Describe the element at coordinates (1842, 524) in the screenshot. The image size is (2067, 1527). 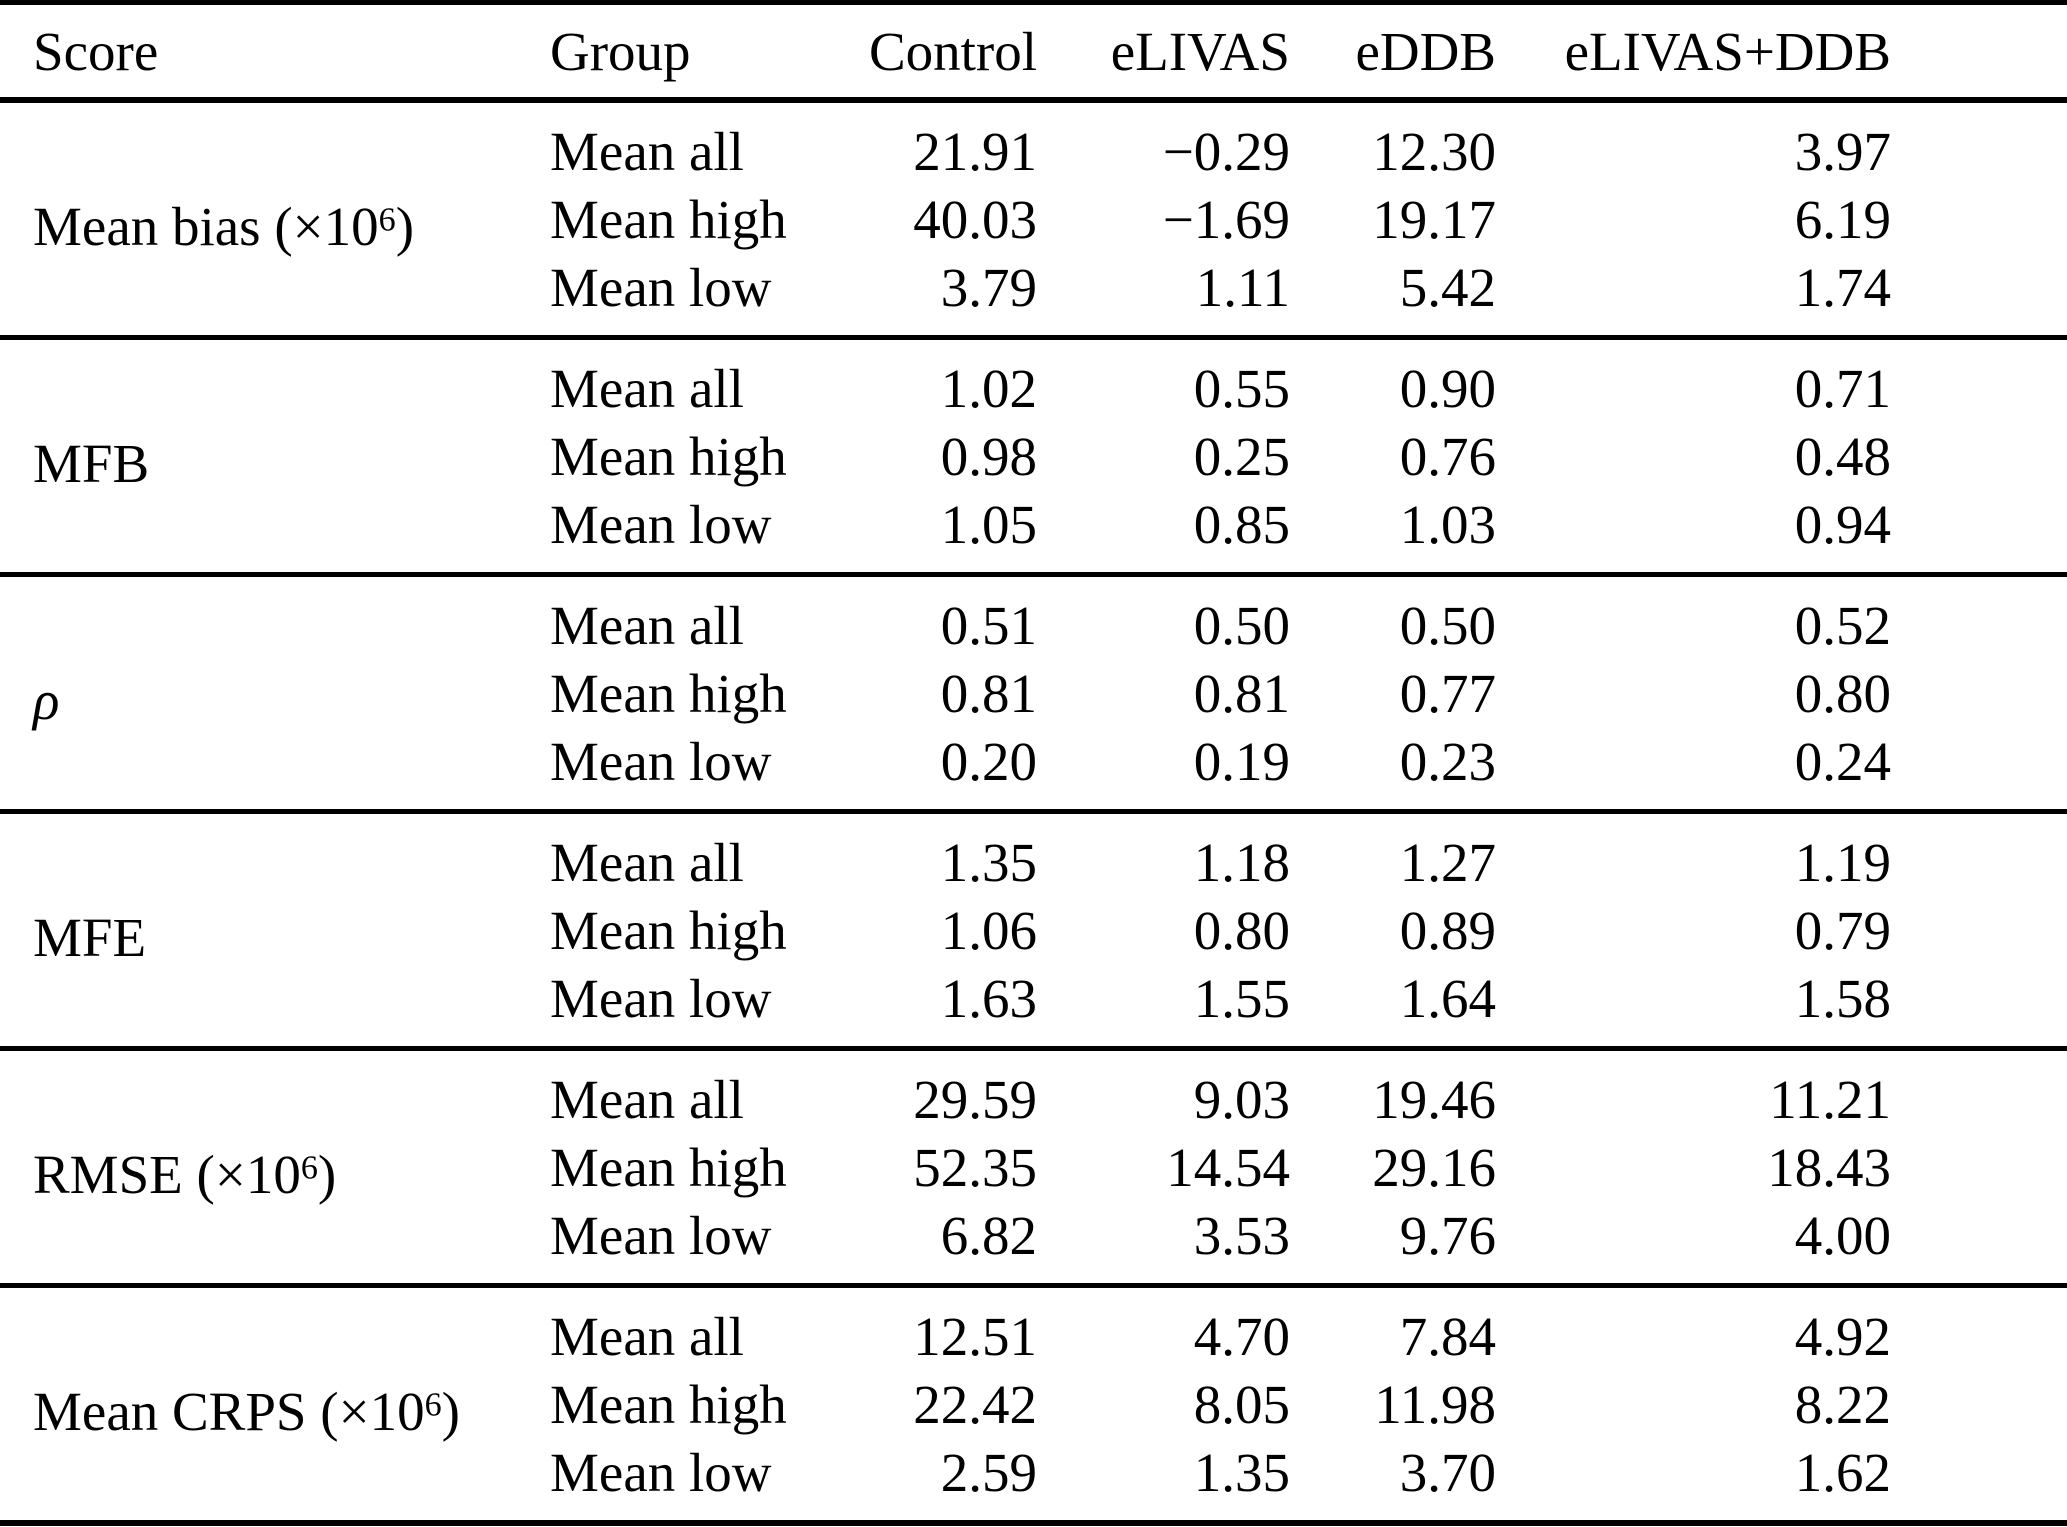
I see `value-cell: 0.94` at that location.